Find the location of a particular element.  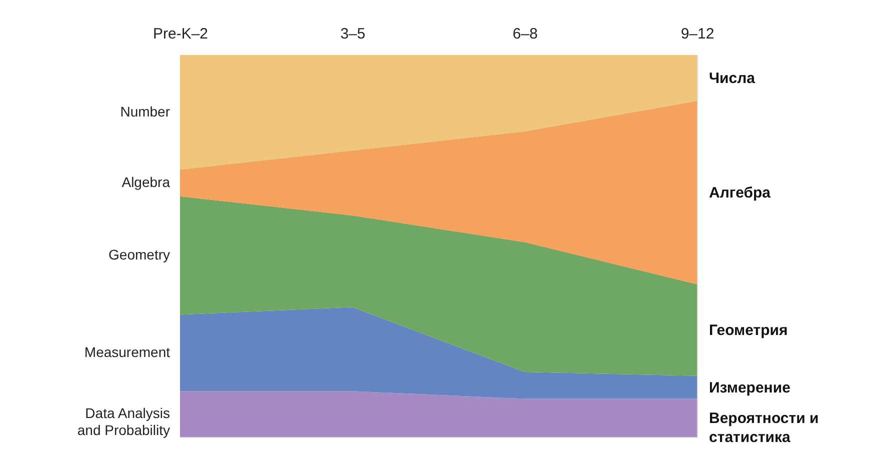

x-tick-label: Pre-K–2 is located at coordinates (180, 34).